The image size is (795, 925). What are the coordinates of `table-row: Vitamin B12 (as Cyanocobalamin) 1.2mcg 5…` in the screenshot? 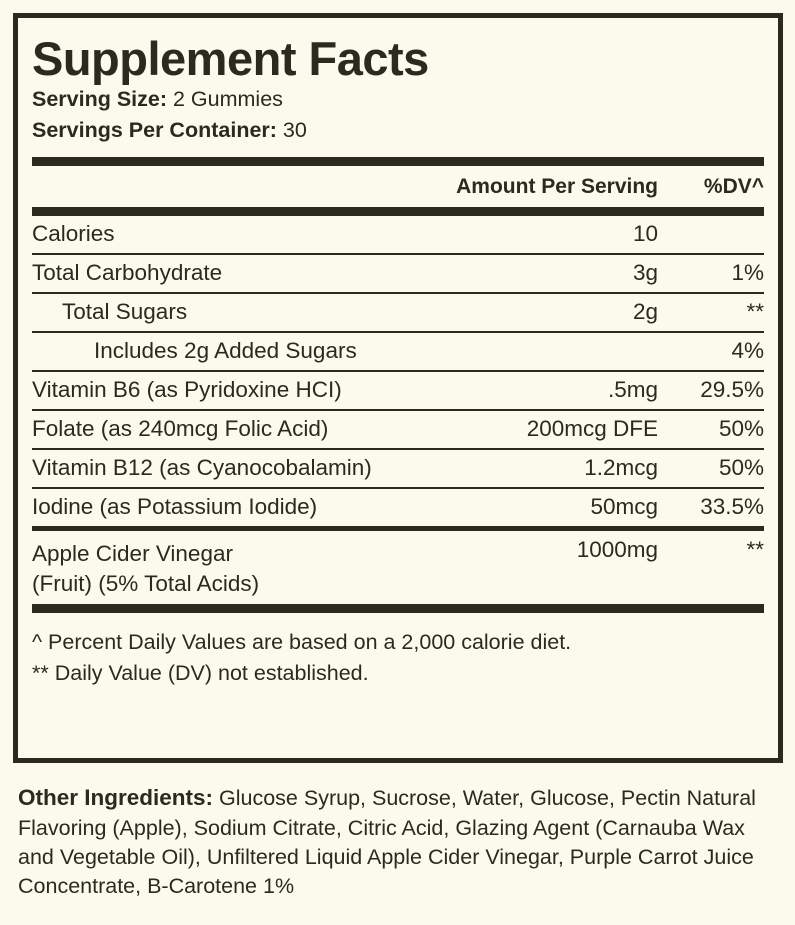 It's located at (398, 468).